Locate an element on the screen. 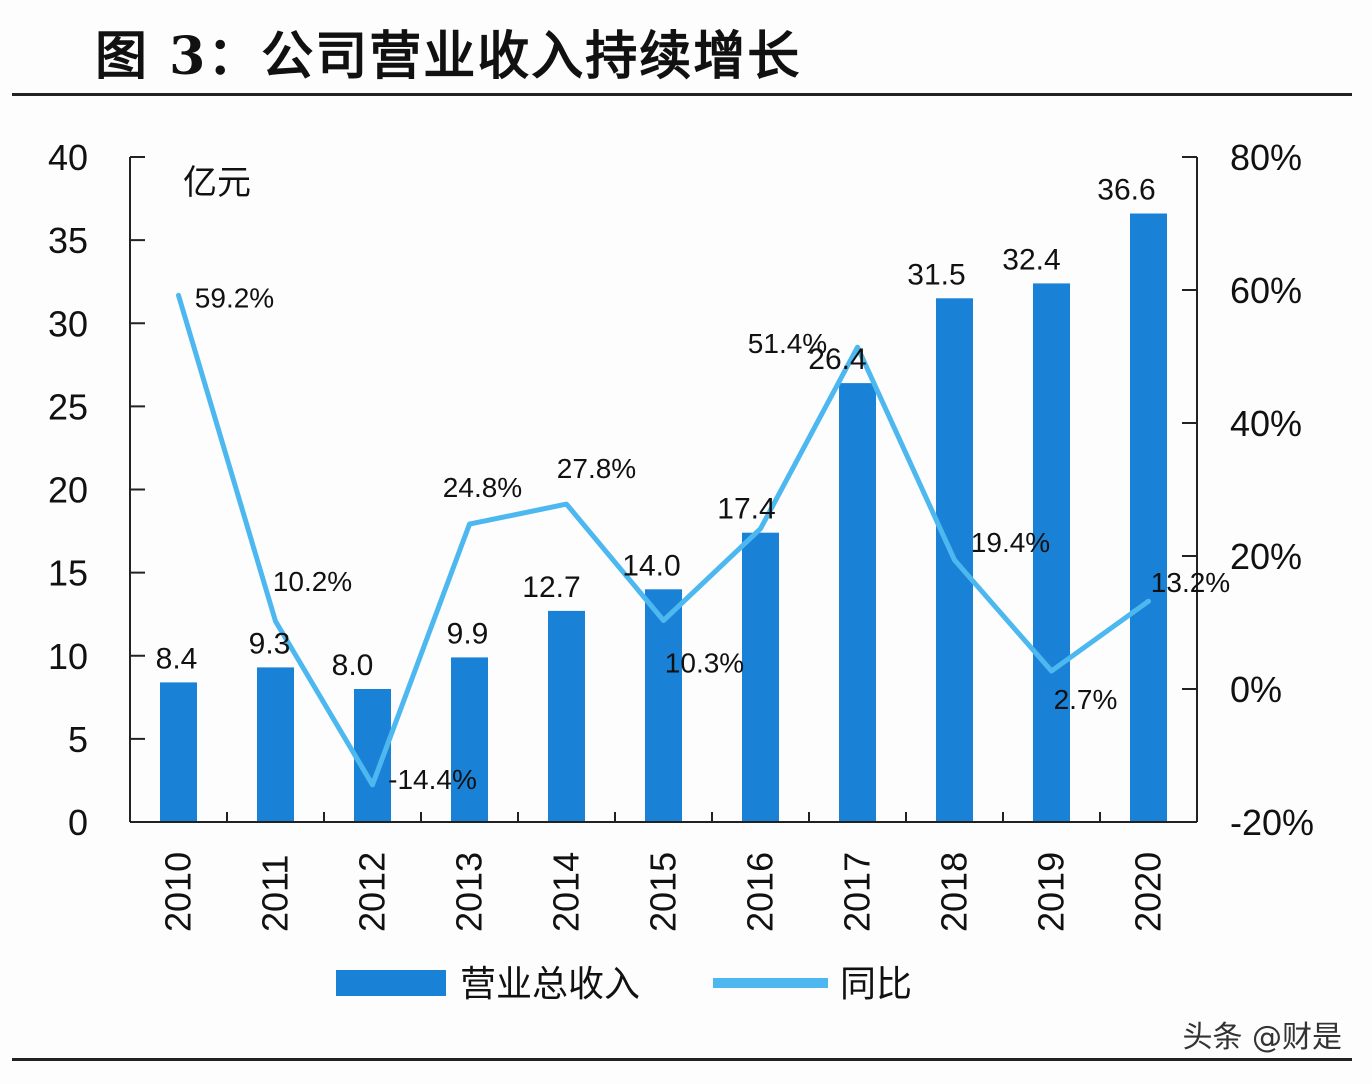 The image size is (1372, 1084). yoy-label-2020: 13.2% is located at coordinates (1190, 582).